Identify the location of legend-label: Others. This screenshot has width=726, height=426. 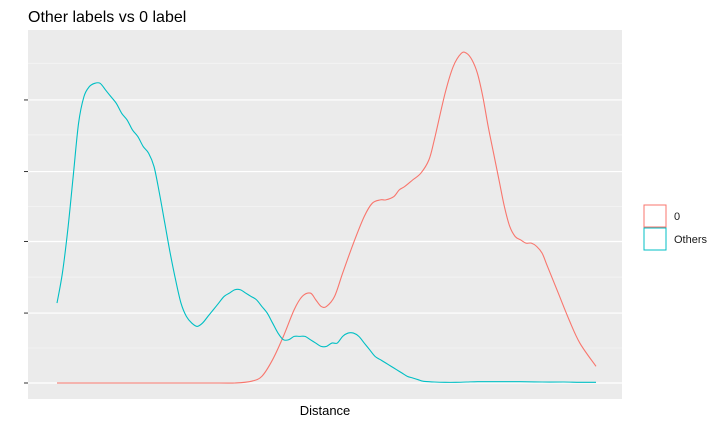
(691, 240).